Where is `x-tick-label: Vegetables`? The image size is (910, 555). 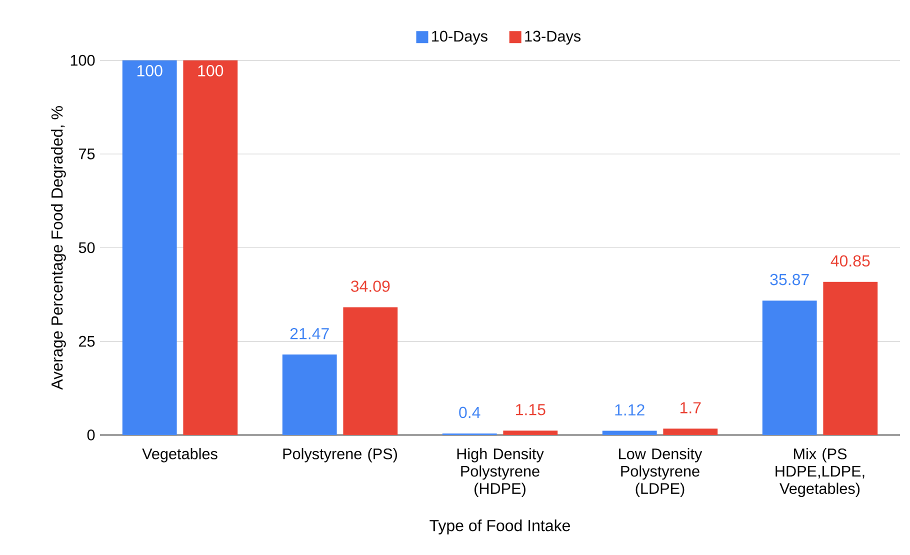
x-tick-label: Vegetables is located at coordinates (180, 455).